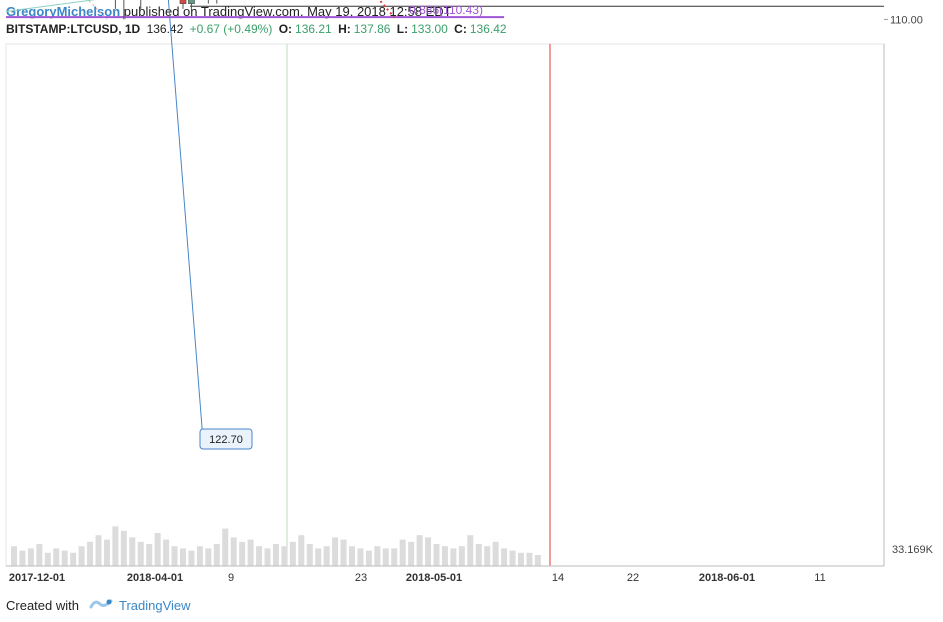 The width and height of the screenshot is (943, 622). Describe the element at coordinates (906, 20) in the screenshot. I see `price-tick-label: 110.00` at that location.